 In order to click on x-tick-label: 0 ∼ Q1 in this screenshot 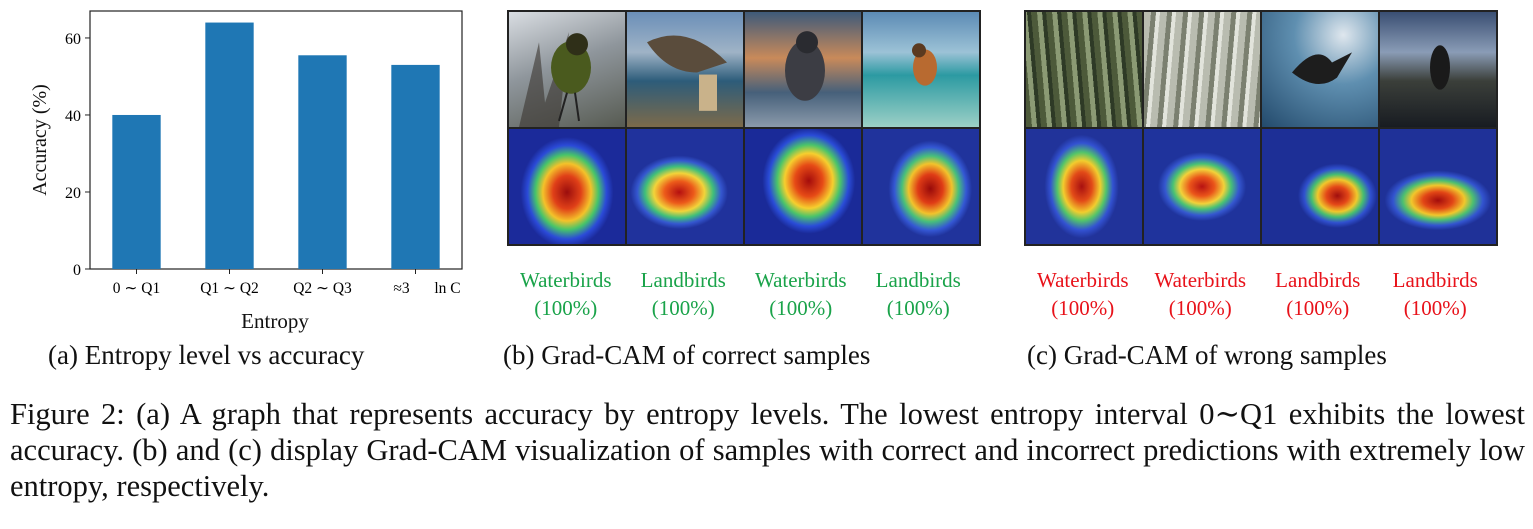, I will do `click(136, 288)`.